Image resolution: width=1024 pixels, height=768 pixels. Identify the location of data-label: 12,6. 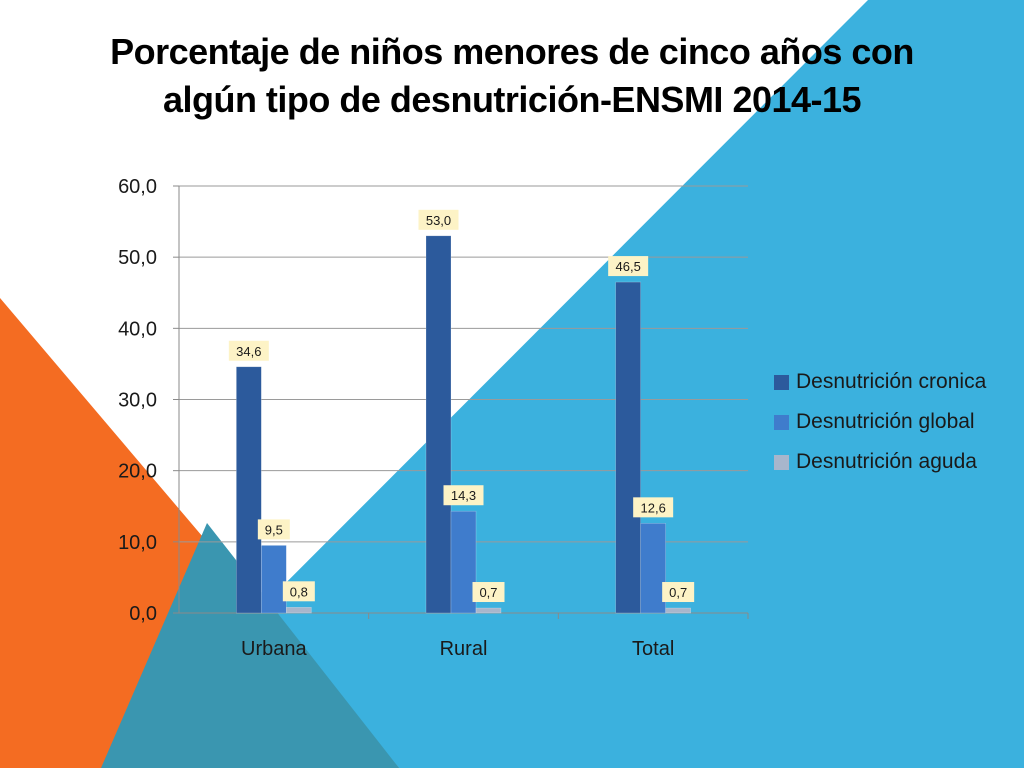
(653, 507).